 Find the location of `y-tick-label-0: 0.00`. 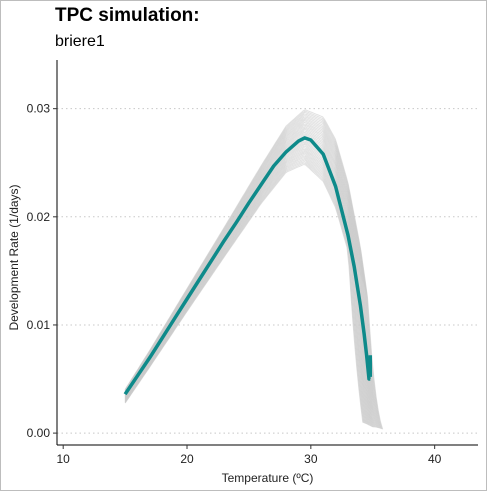

y-tick-label-0: 0.00 is located at coordinates (39, 433).